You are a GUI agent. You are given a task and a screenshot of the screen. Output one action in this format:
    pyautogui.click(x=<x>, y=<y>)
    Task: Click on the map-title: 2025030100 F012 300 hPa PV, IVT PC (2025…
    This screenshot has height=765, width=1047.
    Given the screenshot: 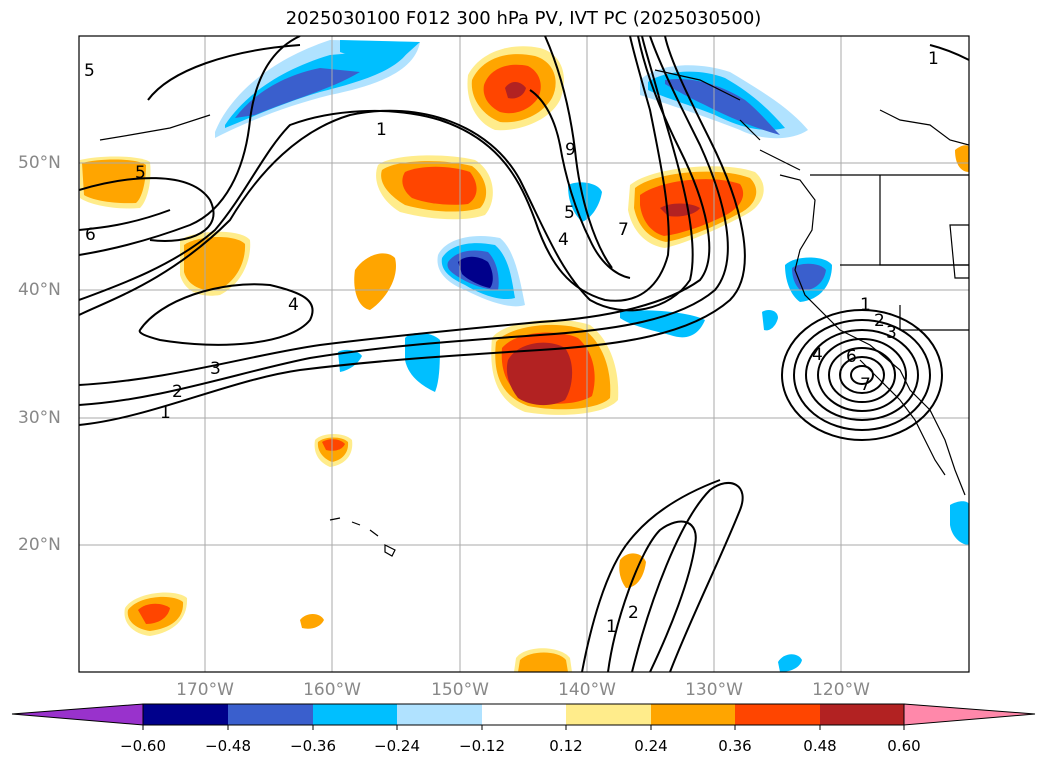 What is the action you would take?
    pyautogui.click(x=523, y=18)
    